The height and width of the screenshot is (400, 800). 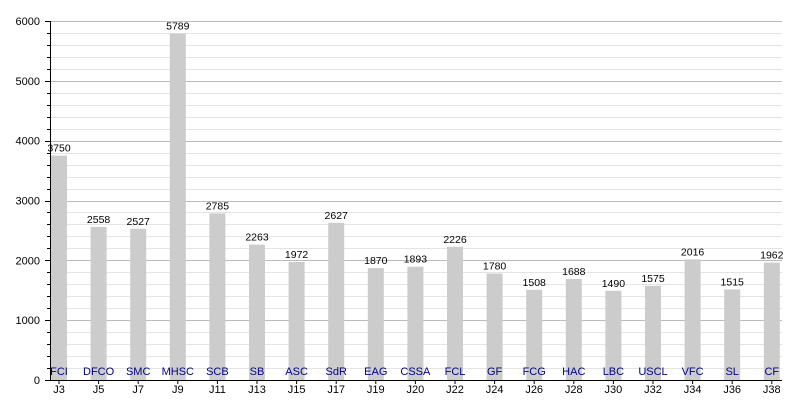 What do you see at coordinates (693, 252) in the screenshot?
I see `bar-value-label: 2016` at bounding box center [693, 252].